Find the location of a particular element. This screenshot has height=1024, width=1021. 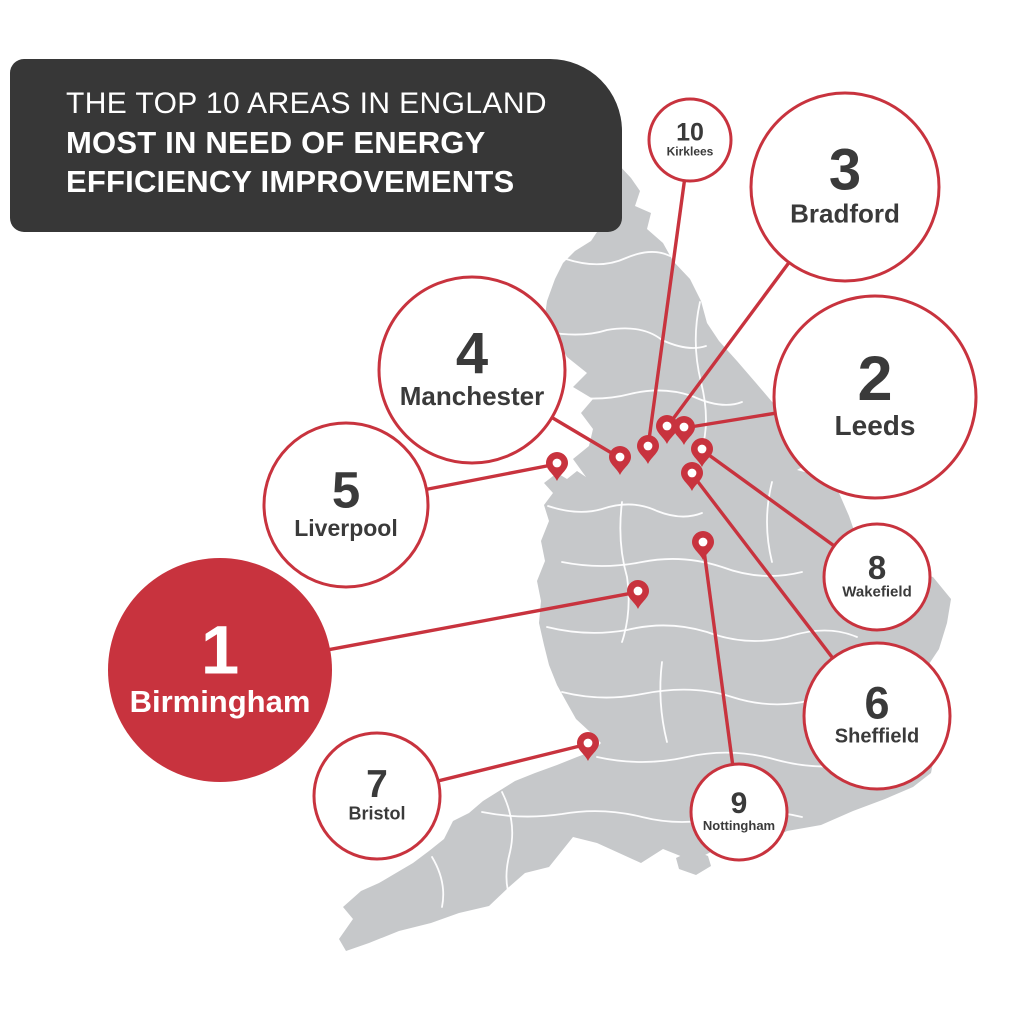

area-name-manchester: Manchester is located at coordinates (472, 396).